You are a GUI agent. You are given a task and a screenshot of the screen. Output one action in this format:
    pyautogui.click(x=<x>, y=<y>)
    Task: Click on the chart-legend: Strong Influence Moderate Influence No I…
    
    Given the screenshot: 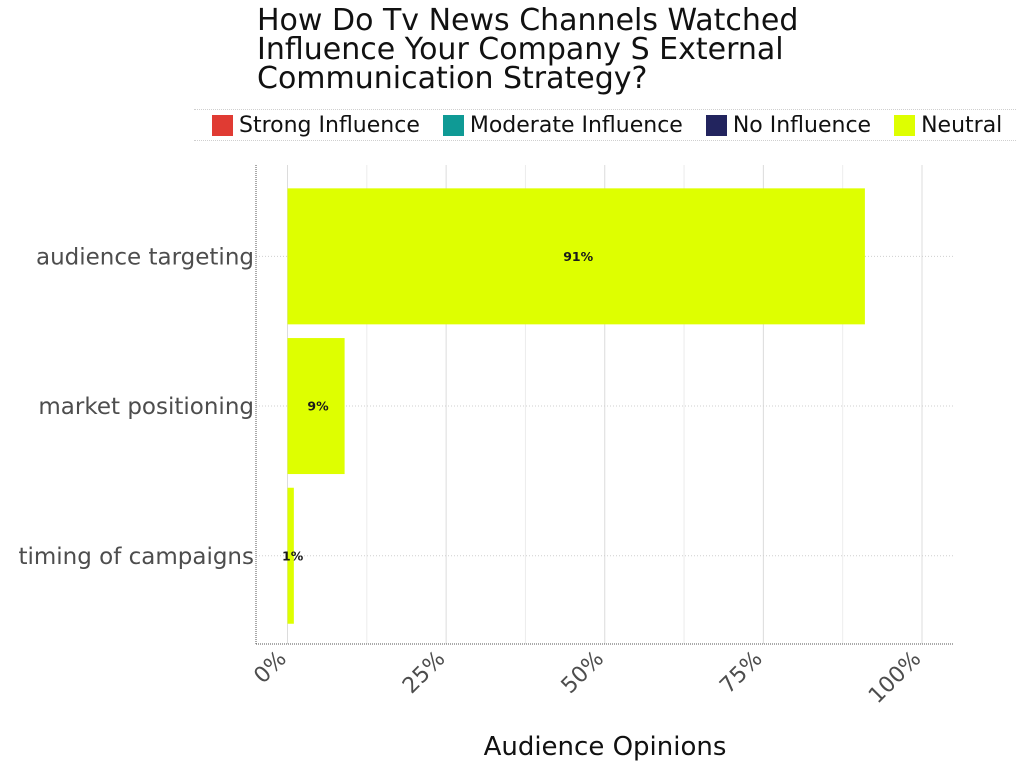 What is the action you would take?
    pyautogui.click(x=605, y=125)
    